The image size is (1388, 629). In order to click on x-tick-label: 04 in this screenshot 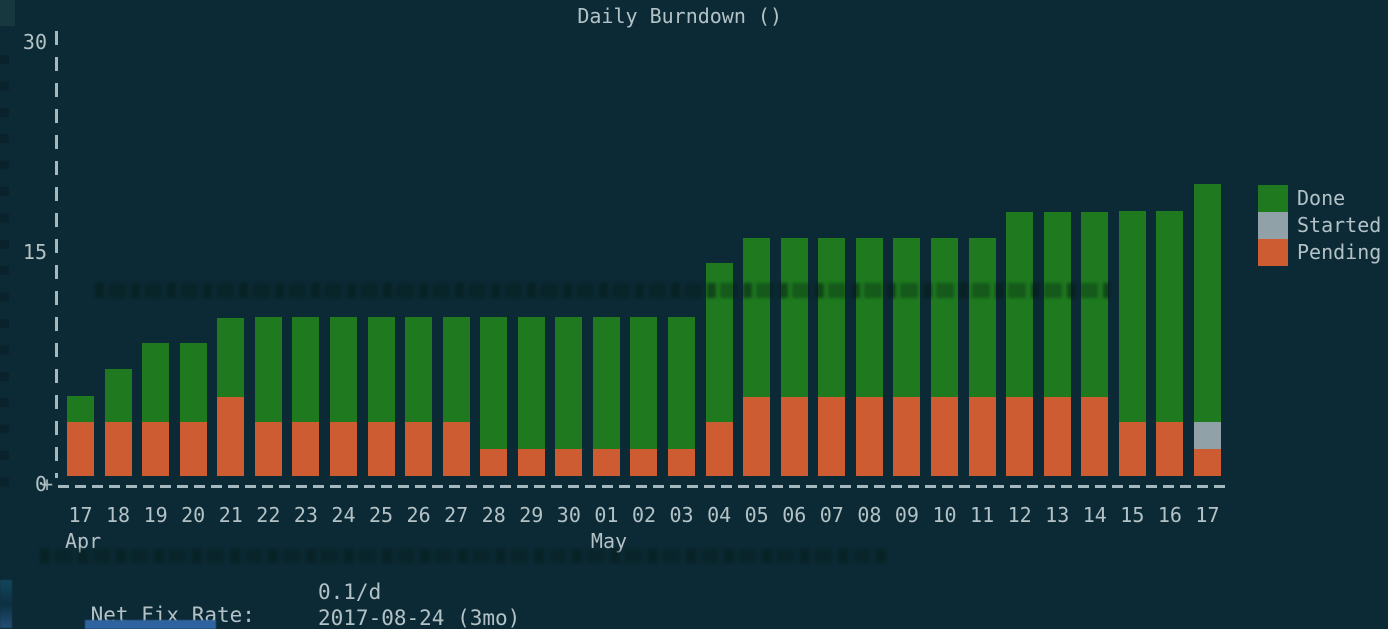, I will do `click(719, 515)`.